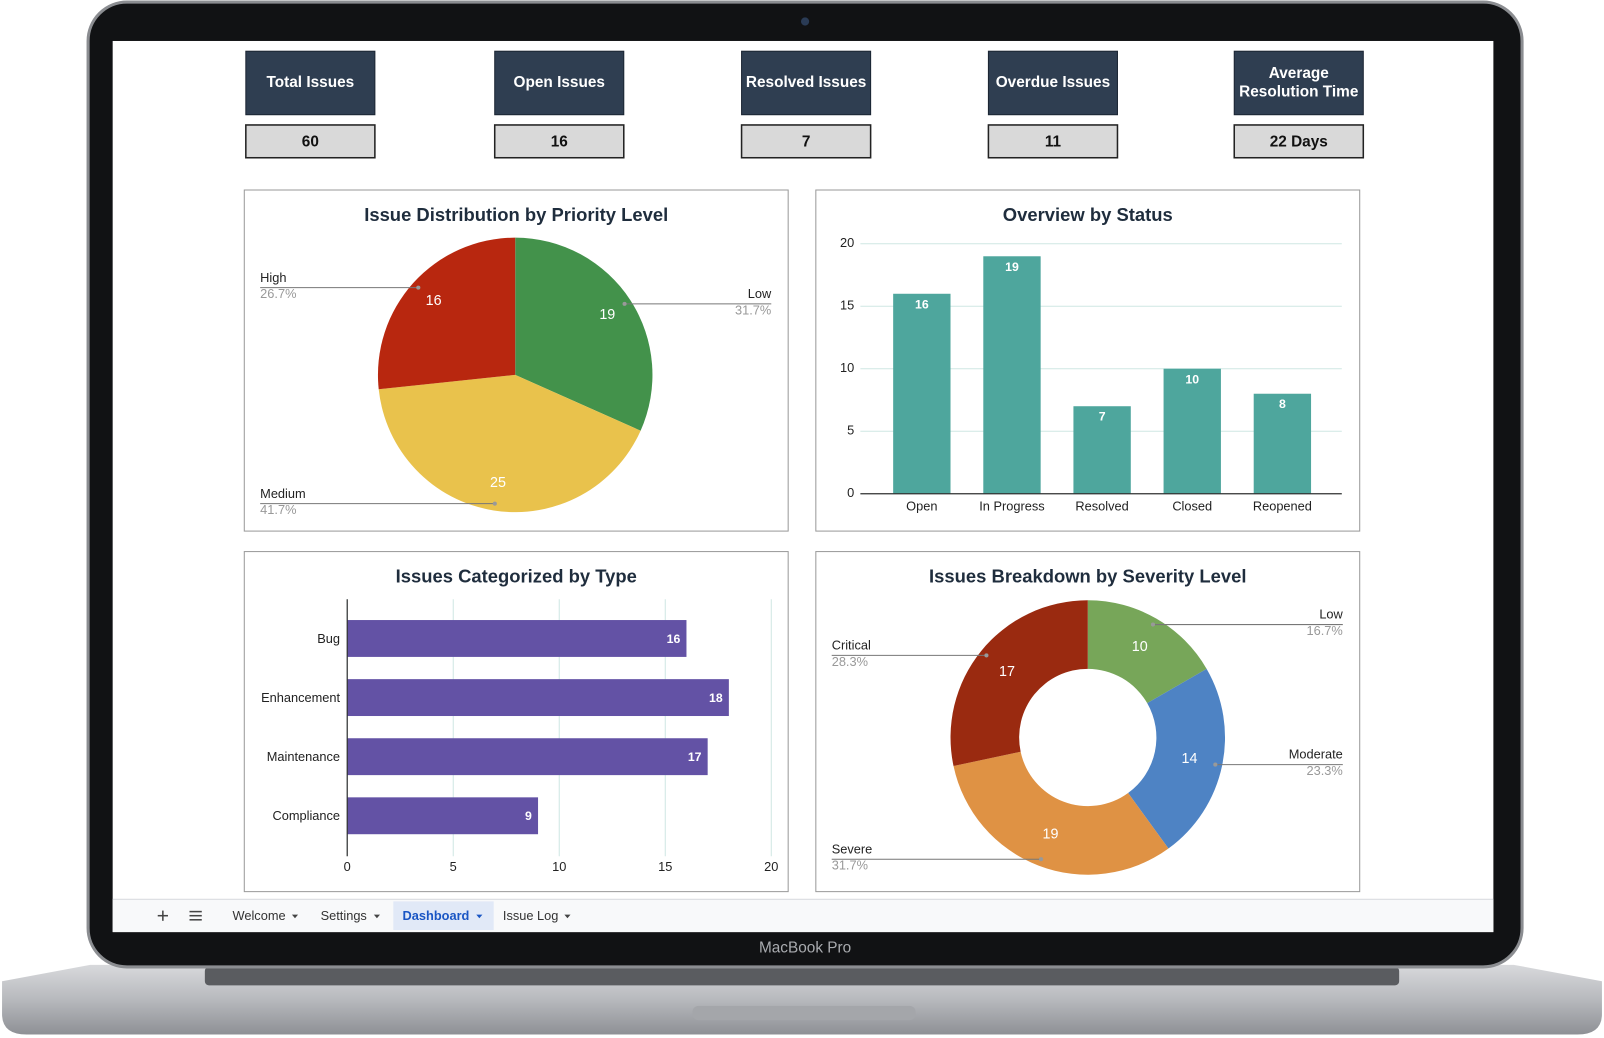  What do you see at coordinates (1011, 505) in the screenshot?
I see `x-tick-label: In Progress` at bounding box center [1011, 505].